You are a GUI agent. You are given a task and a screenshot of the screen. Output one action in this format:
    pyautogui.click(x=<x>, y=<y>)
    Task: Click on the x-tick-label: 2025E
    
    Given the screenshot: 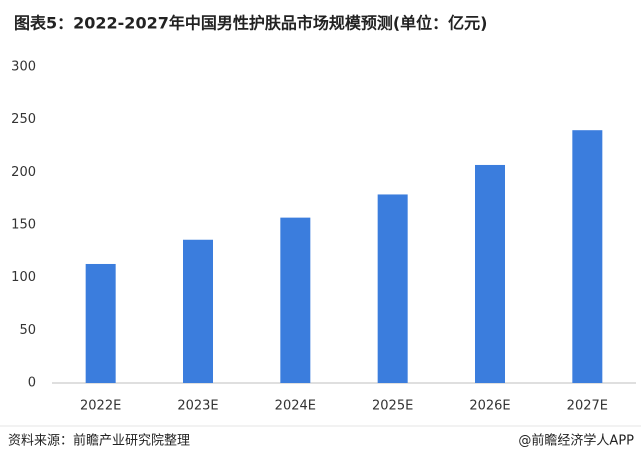 What is the action you would take?
    pyautogui.click(x=392, y=406)
    